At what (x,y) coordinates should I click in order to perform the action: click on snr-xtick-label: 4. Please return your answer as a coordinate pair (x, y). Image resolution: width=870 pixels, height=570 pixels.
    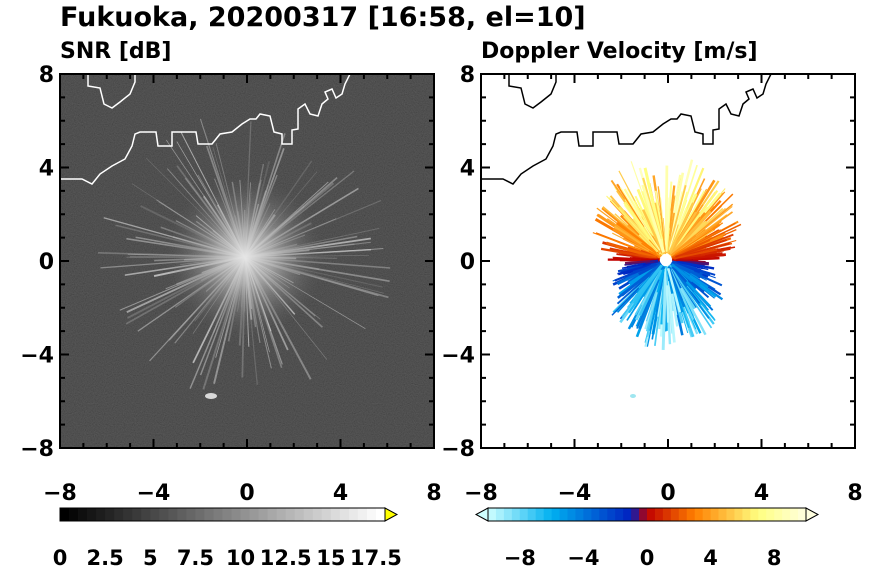
    Looking at the image, I should click on (340, 493).